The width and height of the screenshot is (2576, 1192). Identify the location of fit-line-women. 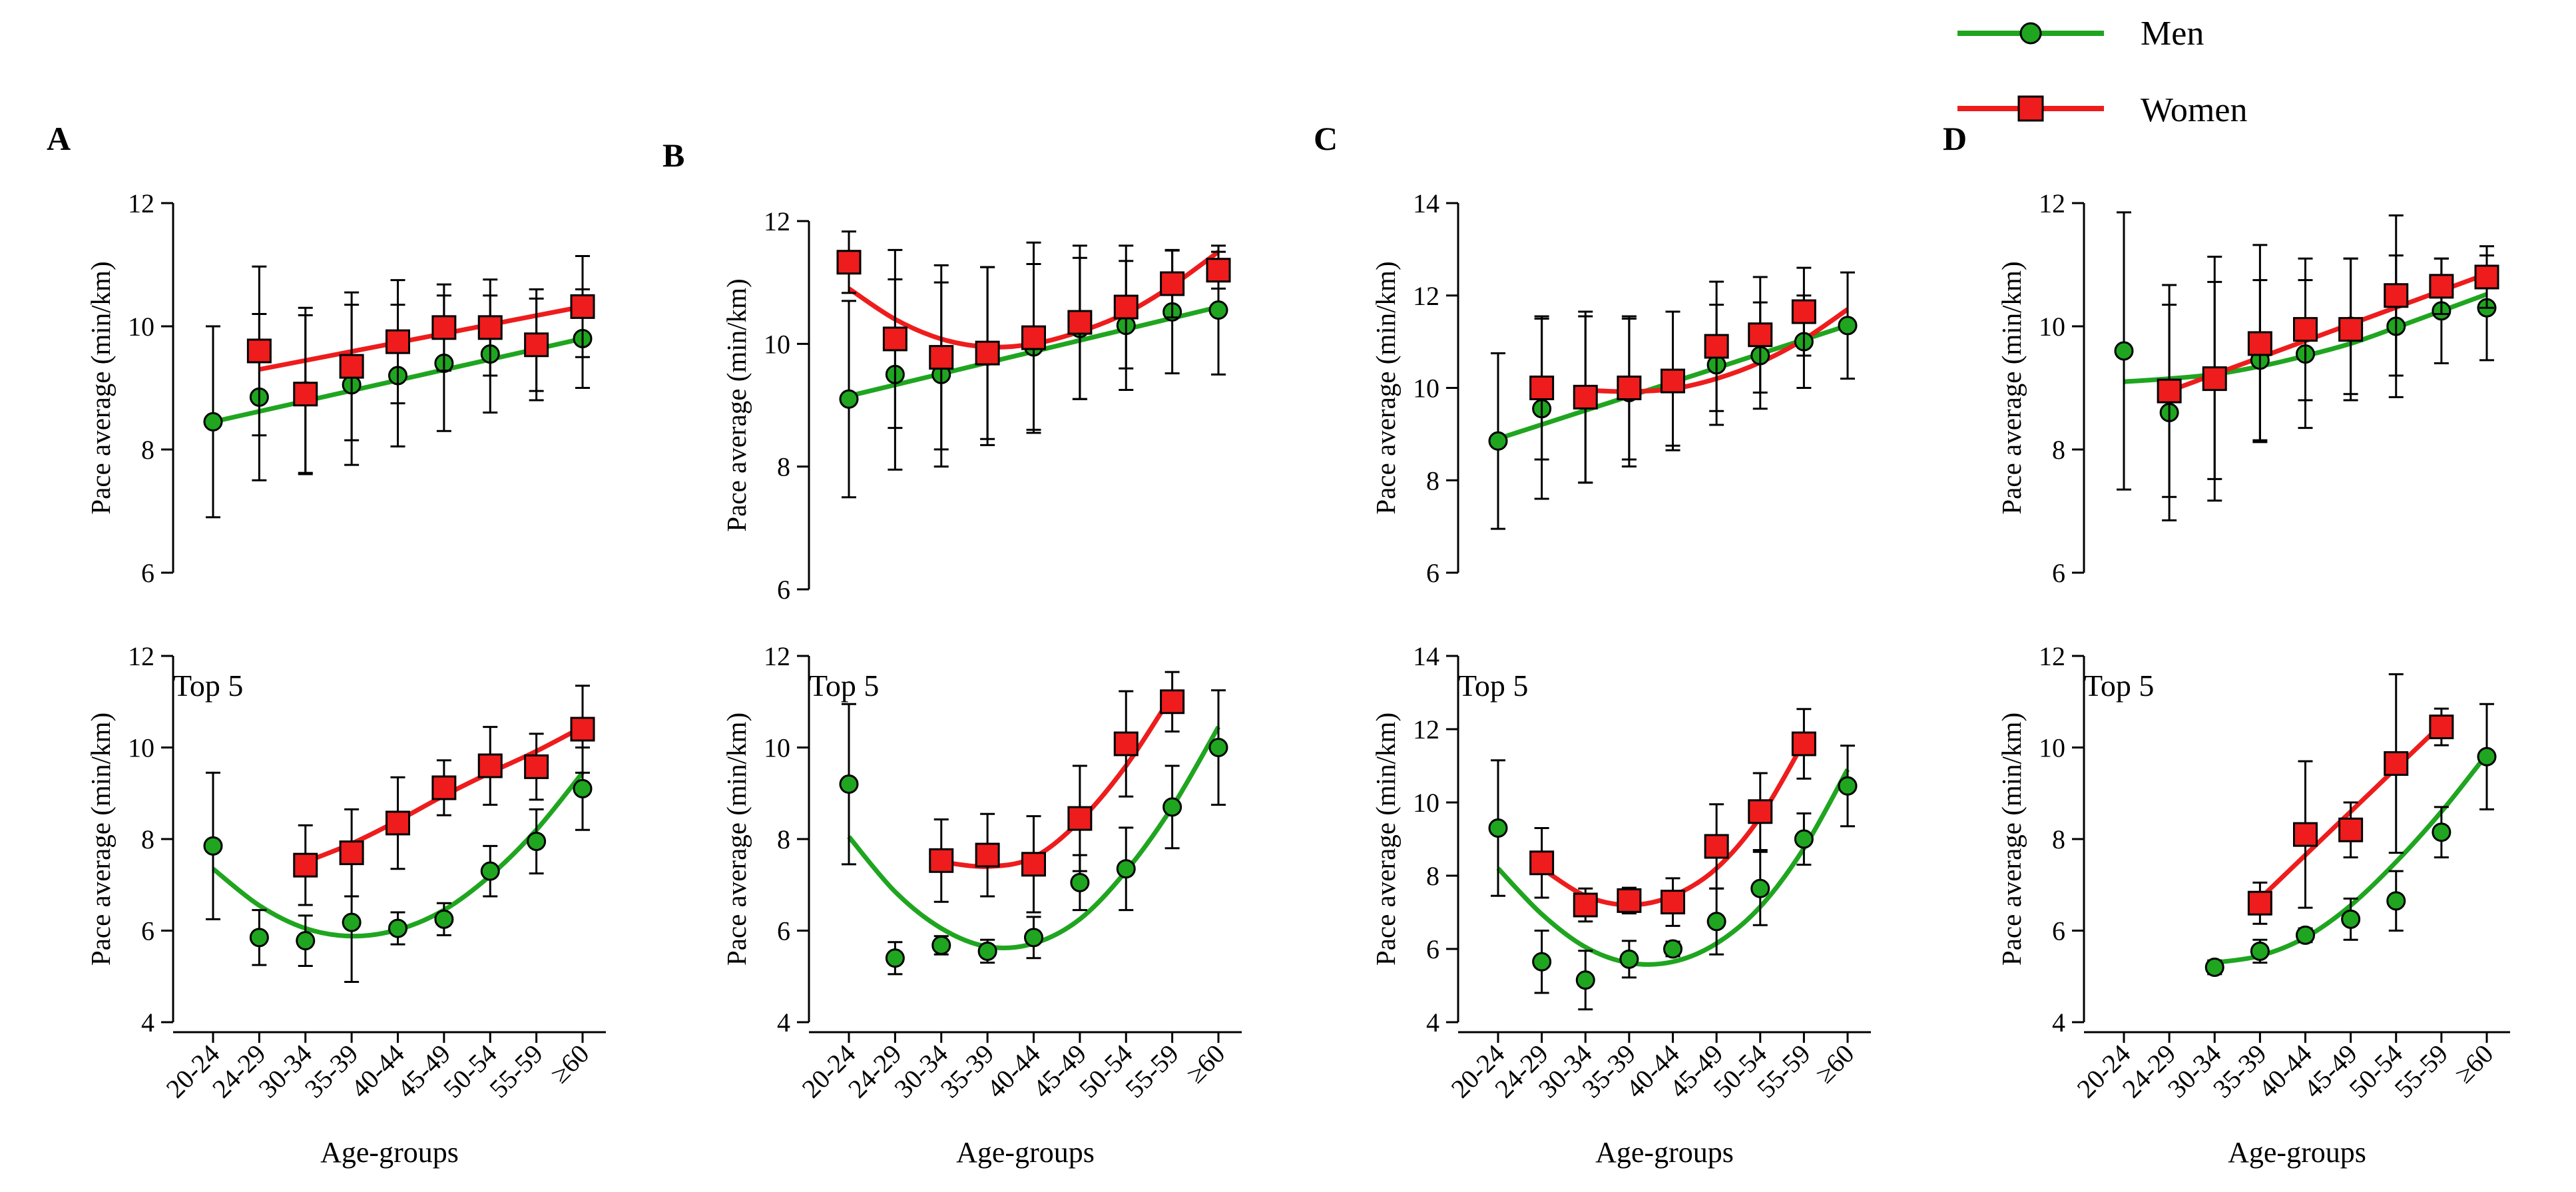
(421, 338).